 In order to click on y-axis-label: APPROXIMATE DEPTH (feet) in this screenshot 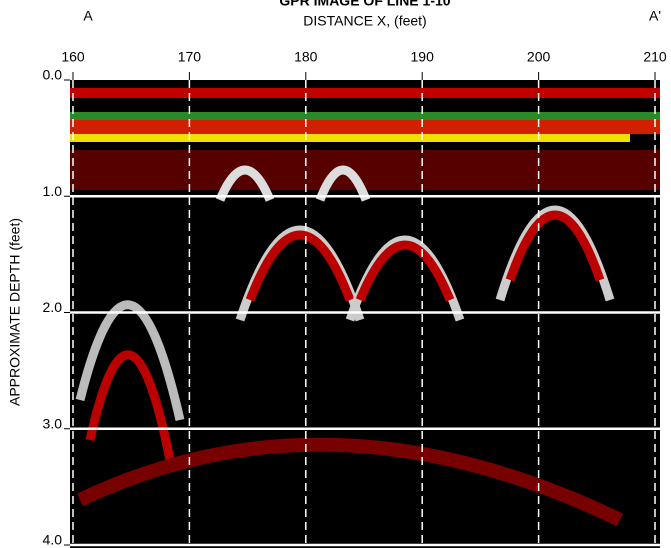, I will do `click(15, 312)`.